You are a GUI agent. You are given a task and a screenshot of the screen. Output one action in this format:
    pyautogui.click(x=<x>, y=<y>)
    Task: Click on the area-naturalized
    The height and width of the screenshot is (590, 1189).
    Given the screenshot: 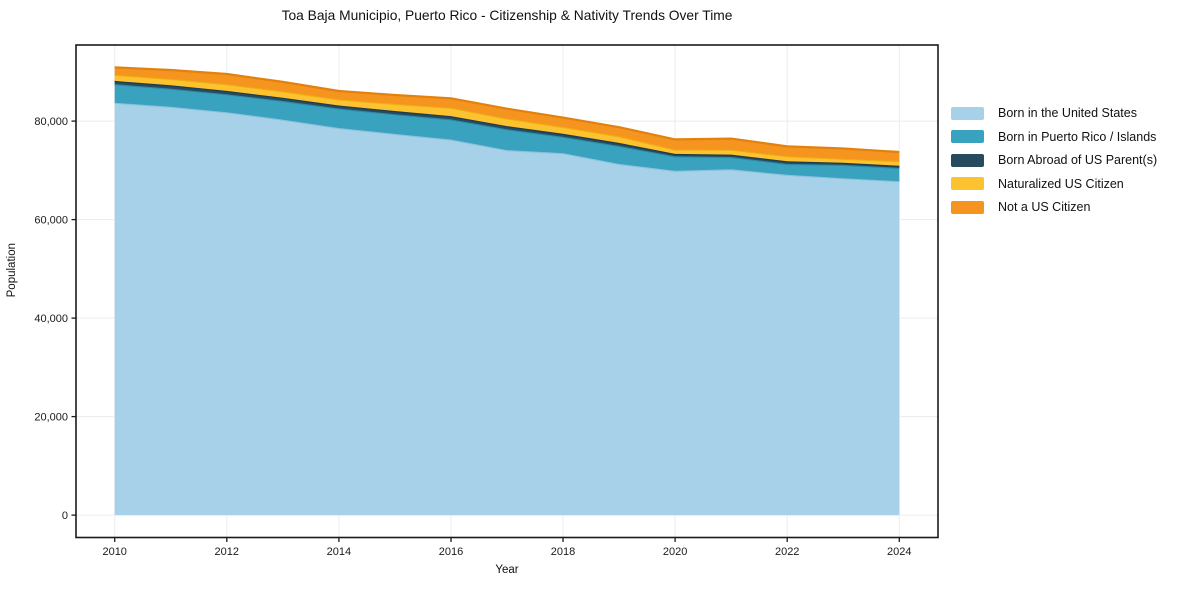 What is the action you would take?
    pyautogui.click(x=507, y=120)
    